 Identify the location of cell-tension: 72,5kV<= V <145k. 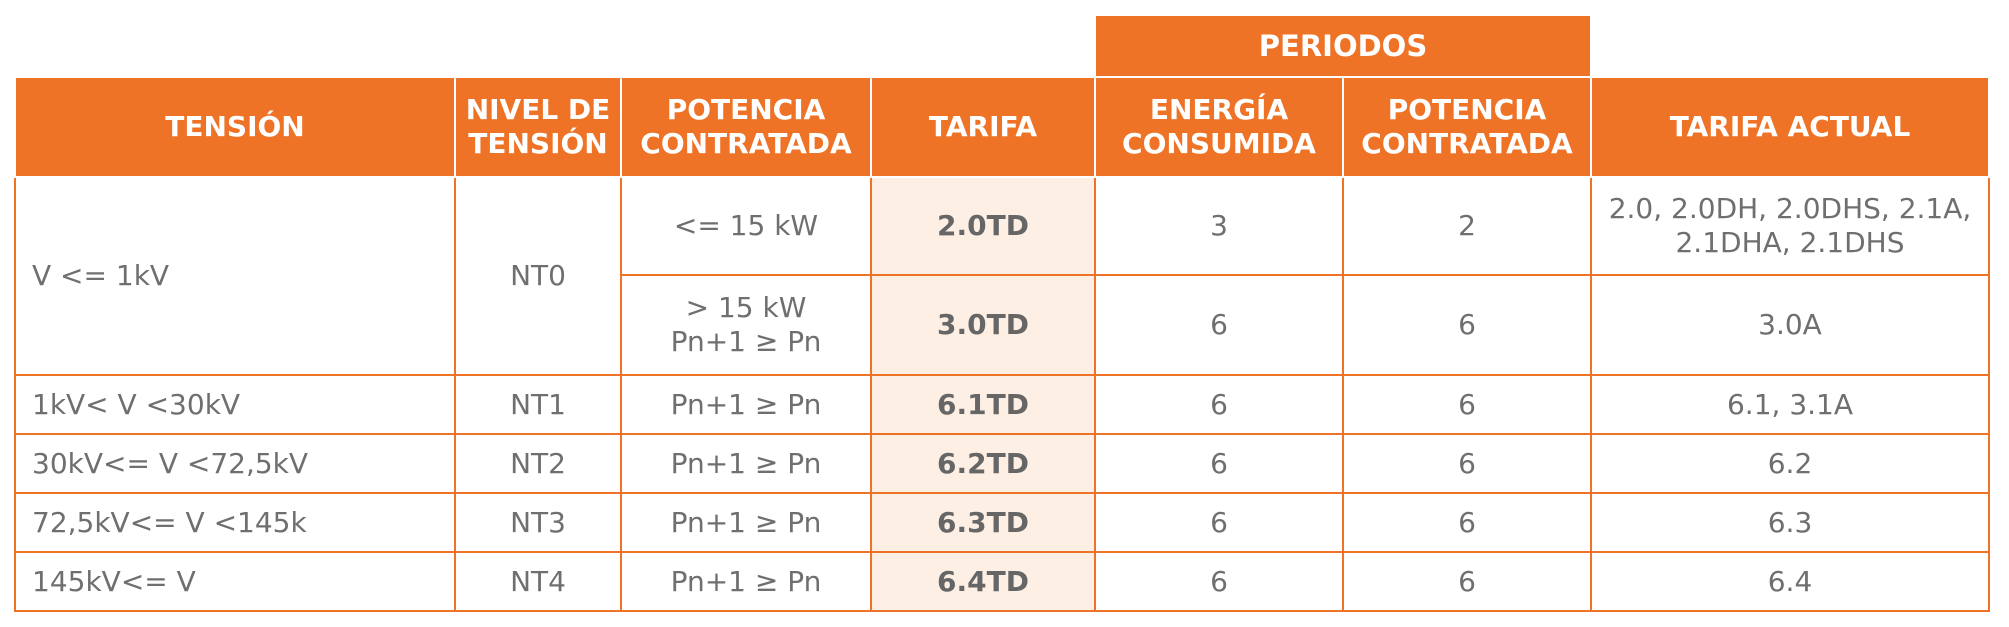
(235, 522).